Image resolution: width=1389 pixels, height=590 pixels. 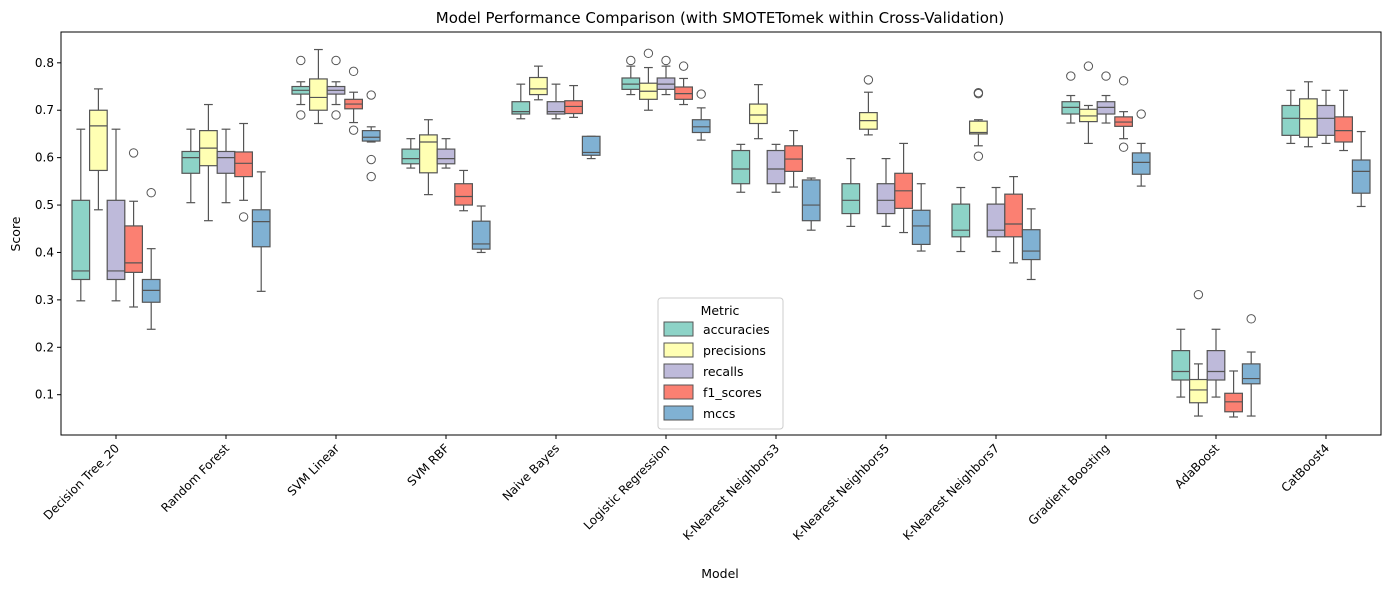 I want to click on legend-label-mccs: mccs, so click(x=719, y=413).